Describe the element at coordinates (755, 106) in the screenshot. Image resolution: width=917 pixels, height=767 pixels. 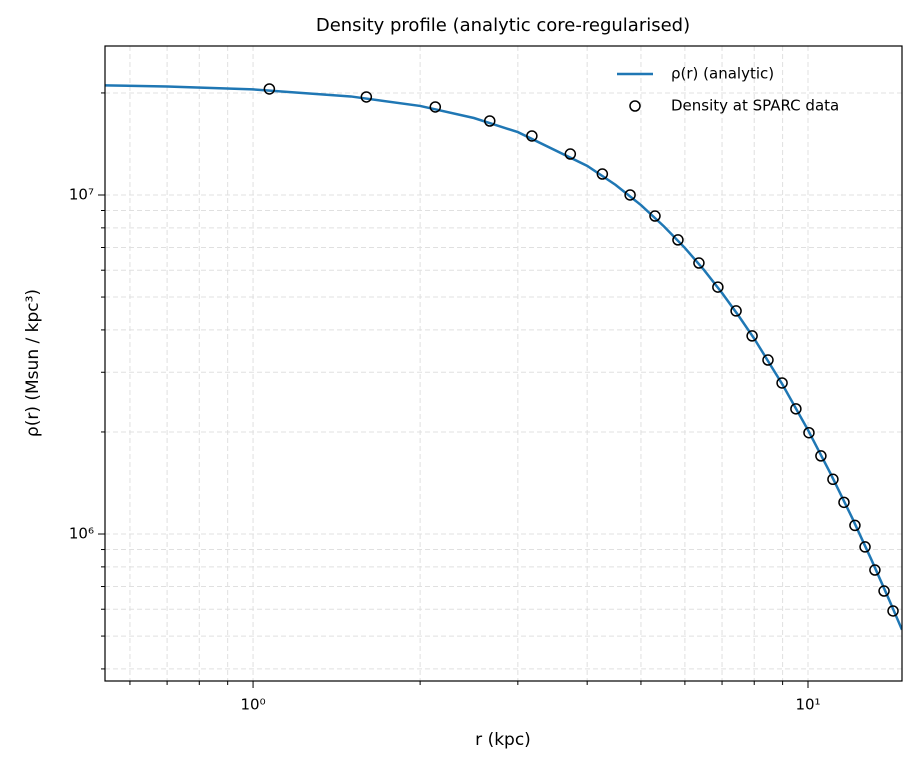
I see `legend-label: Density at SPARC data` at that location.